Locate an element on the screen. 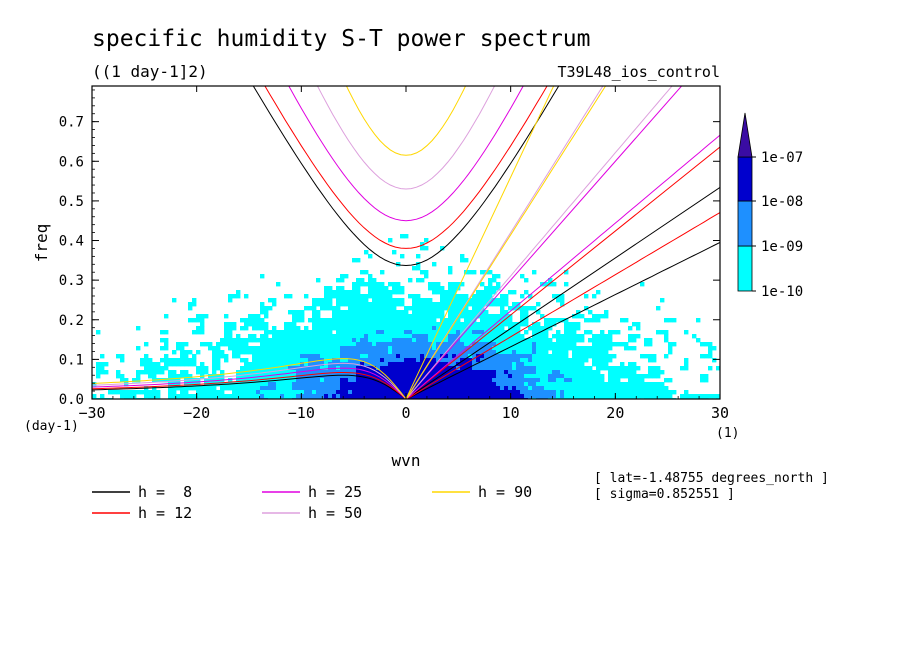 The width and height of the screenshot is (904, 654). kelvin-curve-h8 is located at coordinates (562, 293).